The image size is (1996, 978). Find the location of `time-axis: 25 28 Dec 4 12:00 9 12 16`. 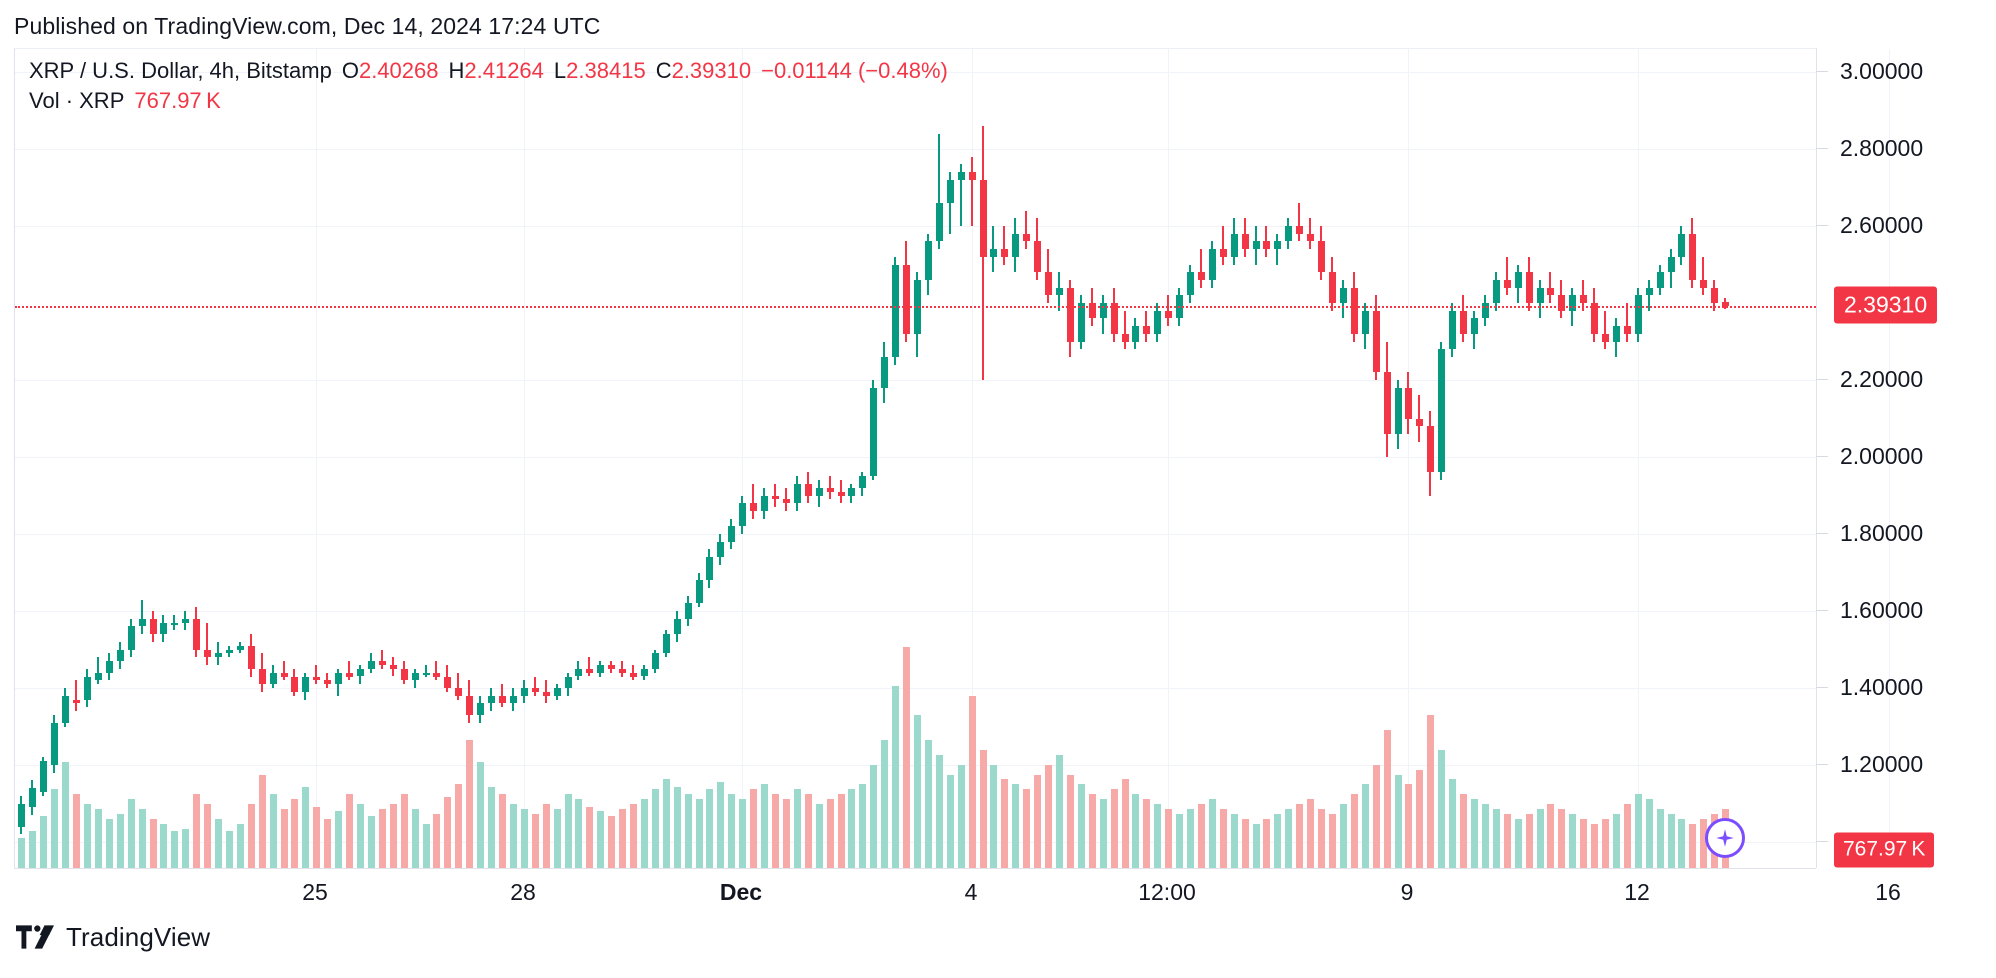

time-axis: 25 28 Dec 4 12:00 9 12 16 is located at coordinates (957, 892).